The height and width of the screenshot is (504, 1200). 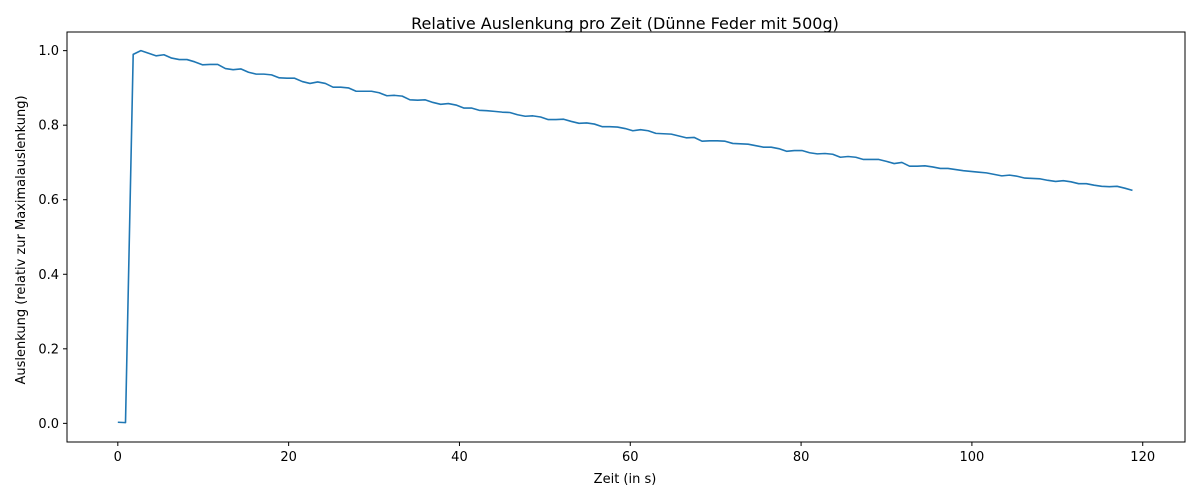 I want to click on y-tick-label: 0.4, so click(x=48, y=275).